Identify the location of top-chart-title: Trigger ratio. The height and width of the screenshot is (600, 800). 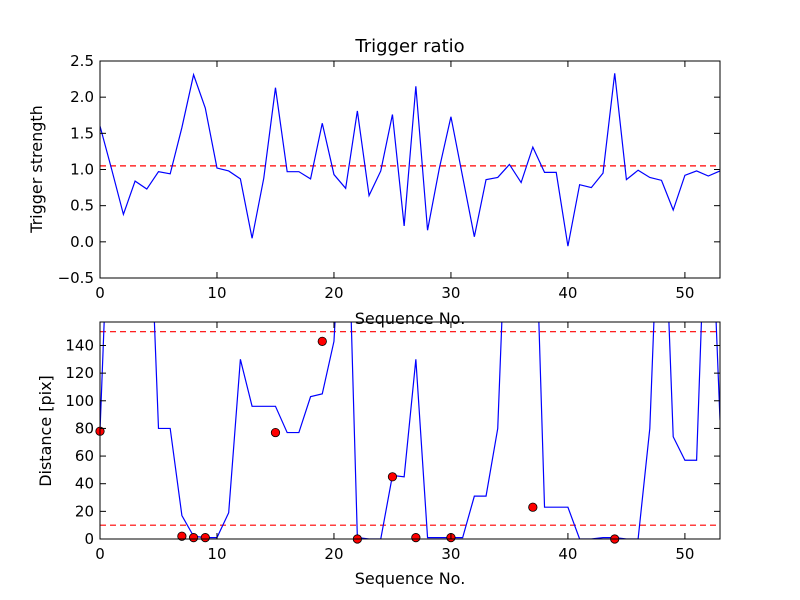
(409, 46).